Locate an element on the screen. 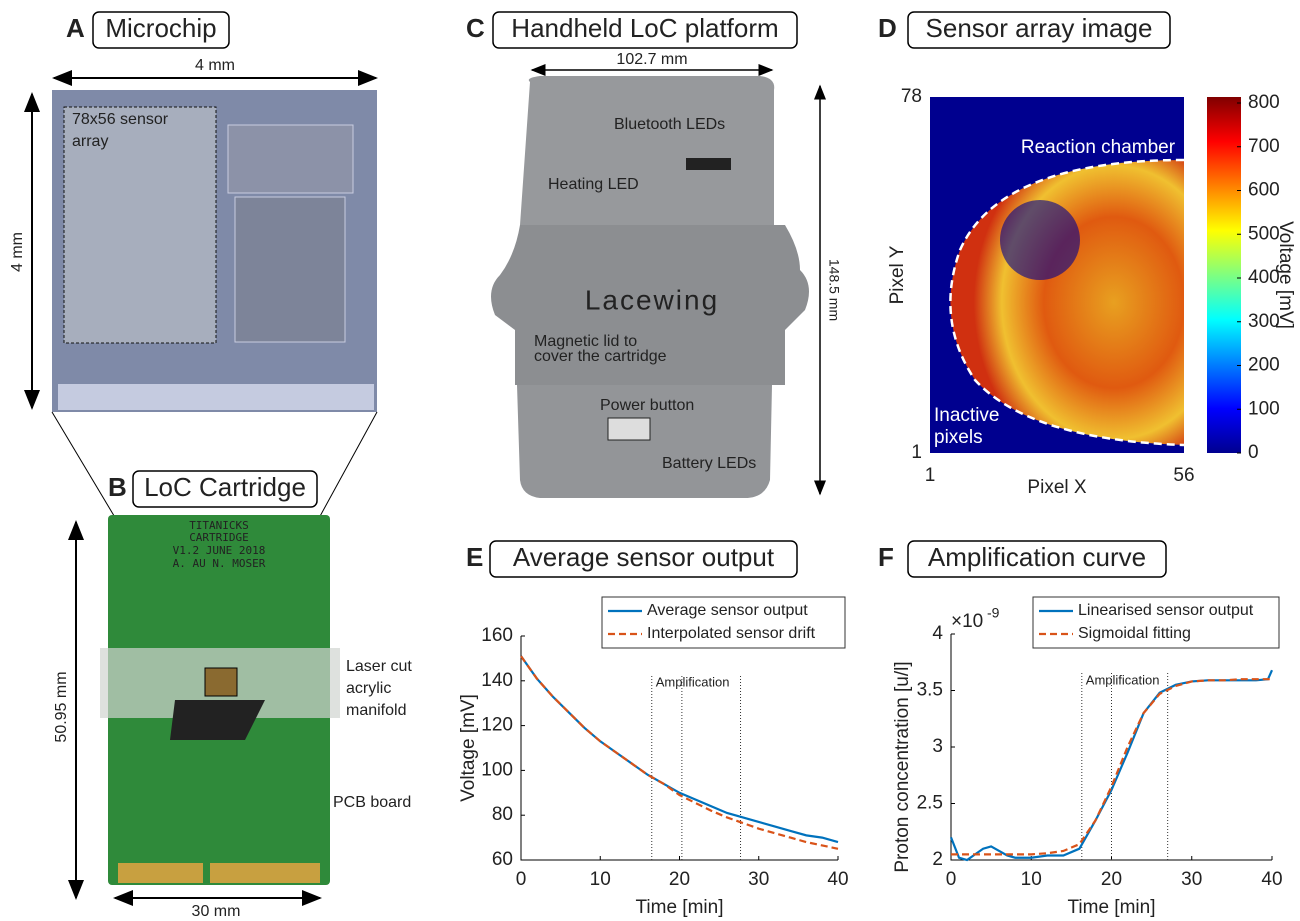 The height and width of the screenshot is (921, 1300). y-multiplier: ×10 is located at coordinates (967, 621).